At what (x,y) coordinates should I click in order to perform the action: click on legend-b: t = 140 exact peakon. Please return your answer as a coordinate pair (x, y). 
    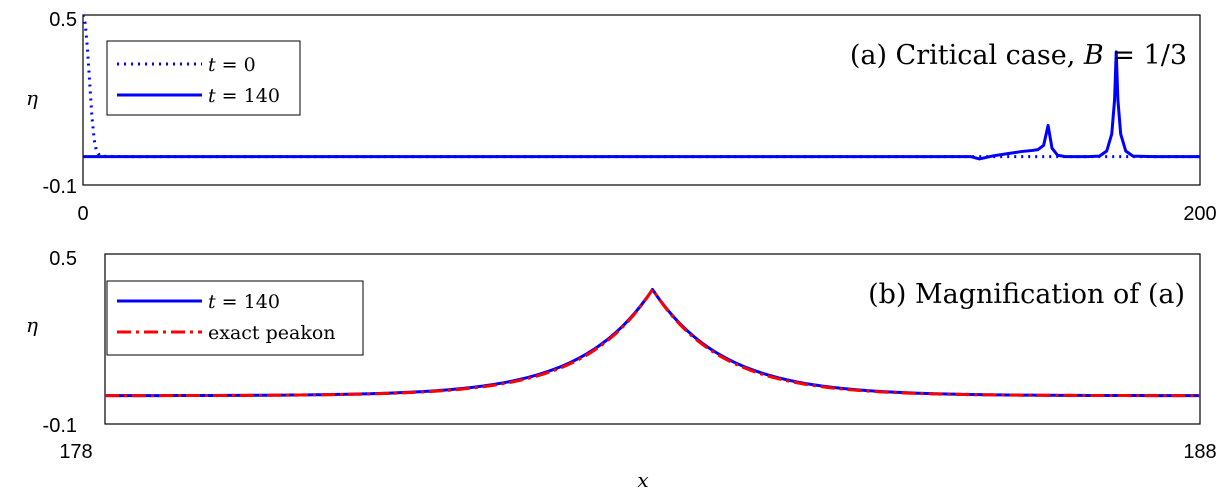
    Looking at the image, I should click on (235, 318).